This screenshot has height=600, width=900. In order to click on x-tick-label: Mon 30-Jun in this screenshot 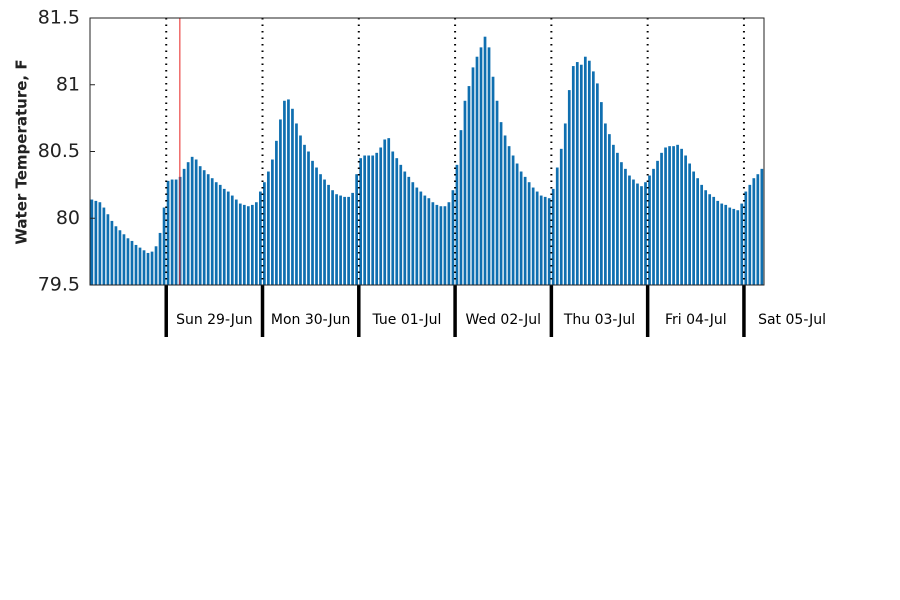, I will do `click(311, 320)`.